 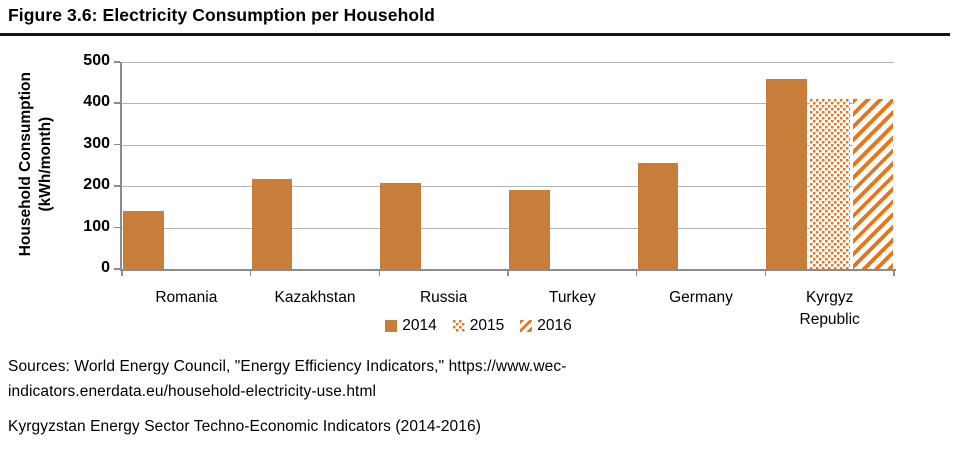 What do you see at coordinates (830, 184) in the screenshot?
I see `bar-2015-kyrgyz-republic` at bounding box center [830, 184].